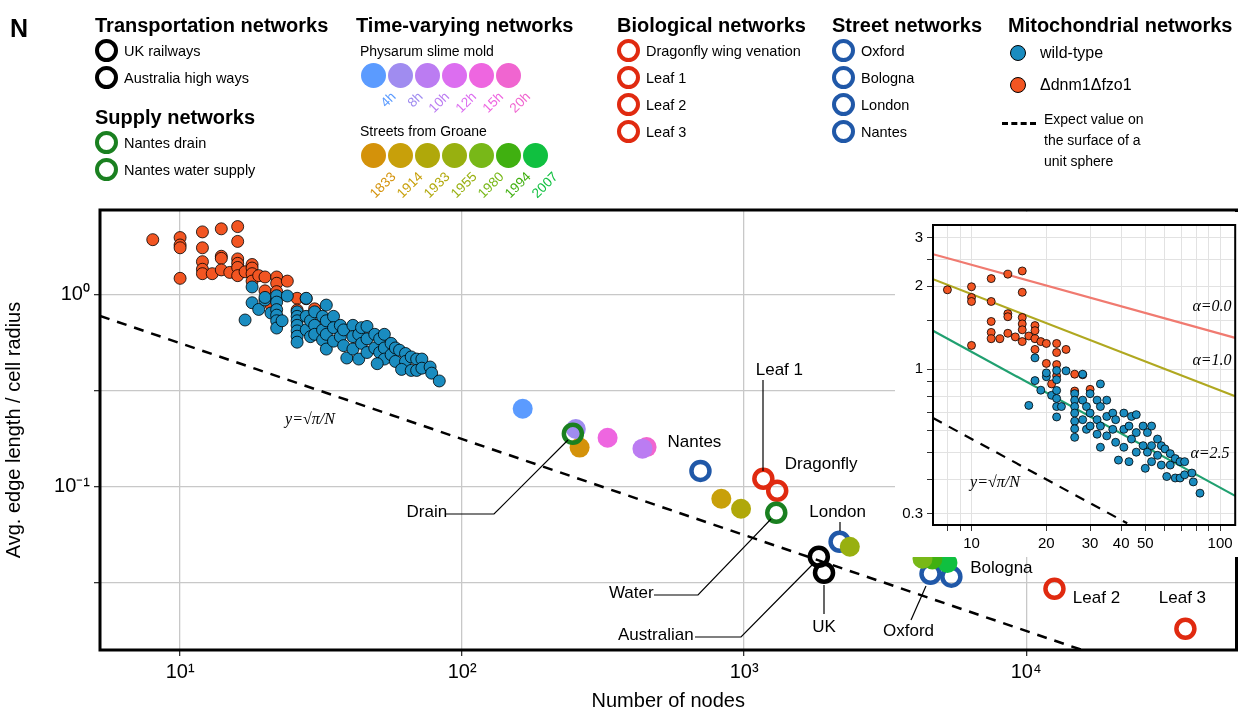  What do you see at coordinates (1072, 53) in the screenshot?
I see `legend-label: wild-type` at bounding box center [1072, 53].